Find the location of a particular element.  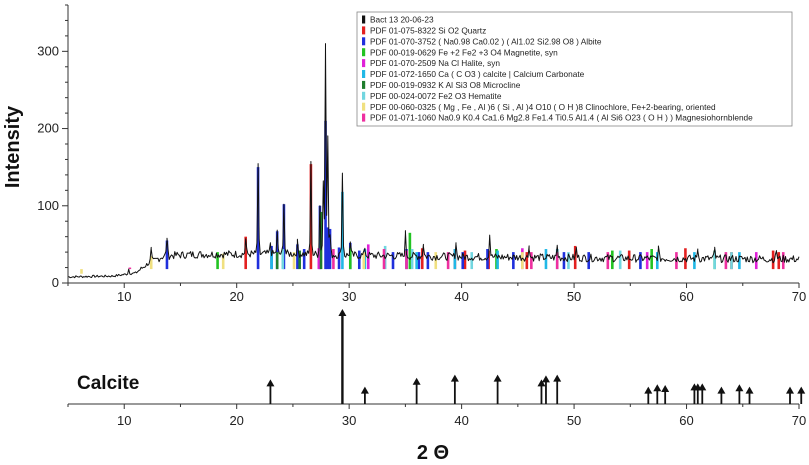

x-tick-label: 40 is located at coordinates (461, 296).